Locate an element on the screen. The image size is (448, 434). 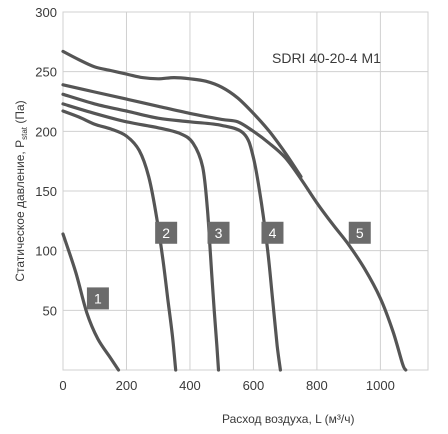
curve-label-5: 5 is located at coordinates (359, 232).